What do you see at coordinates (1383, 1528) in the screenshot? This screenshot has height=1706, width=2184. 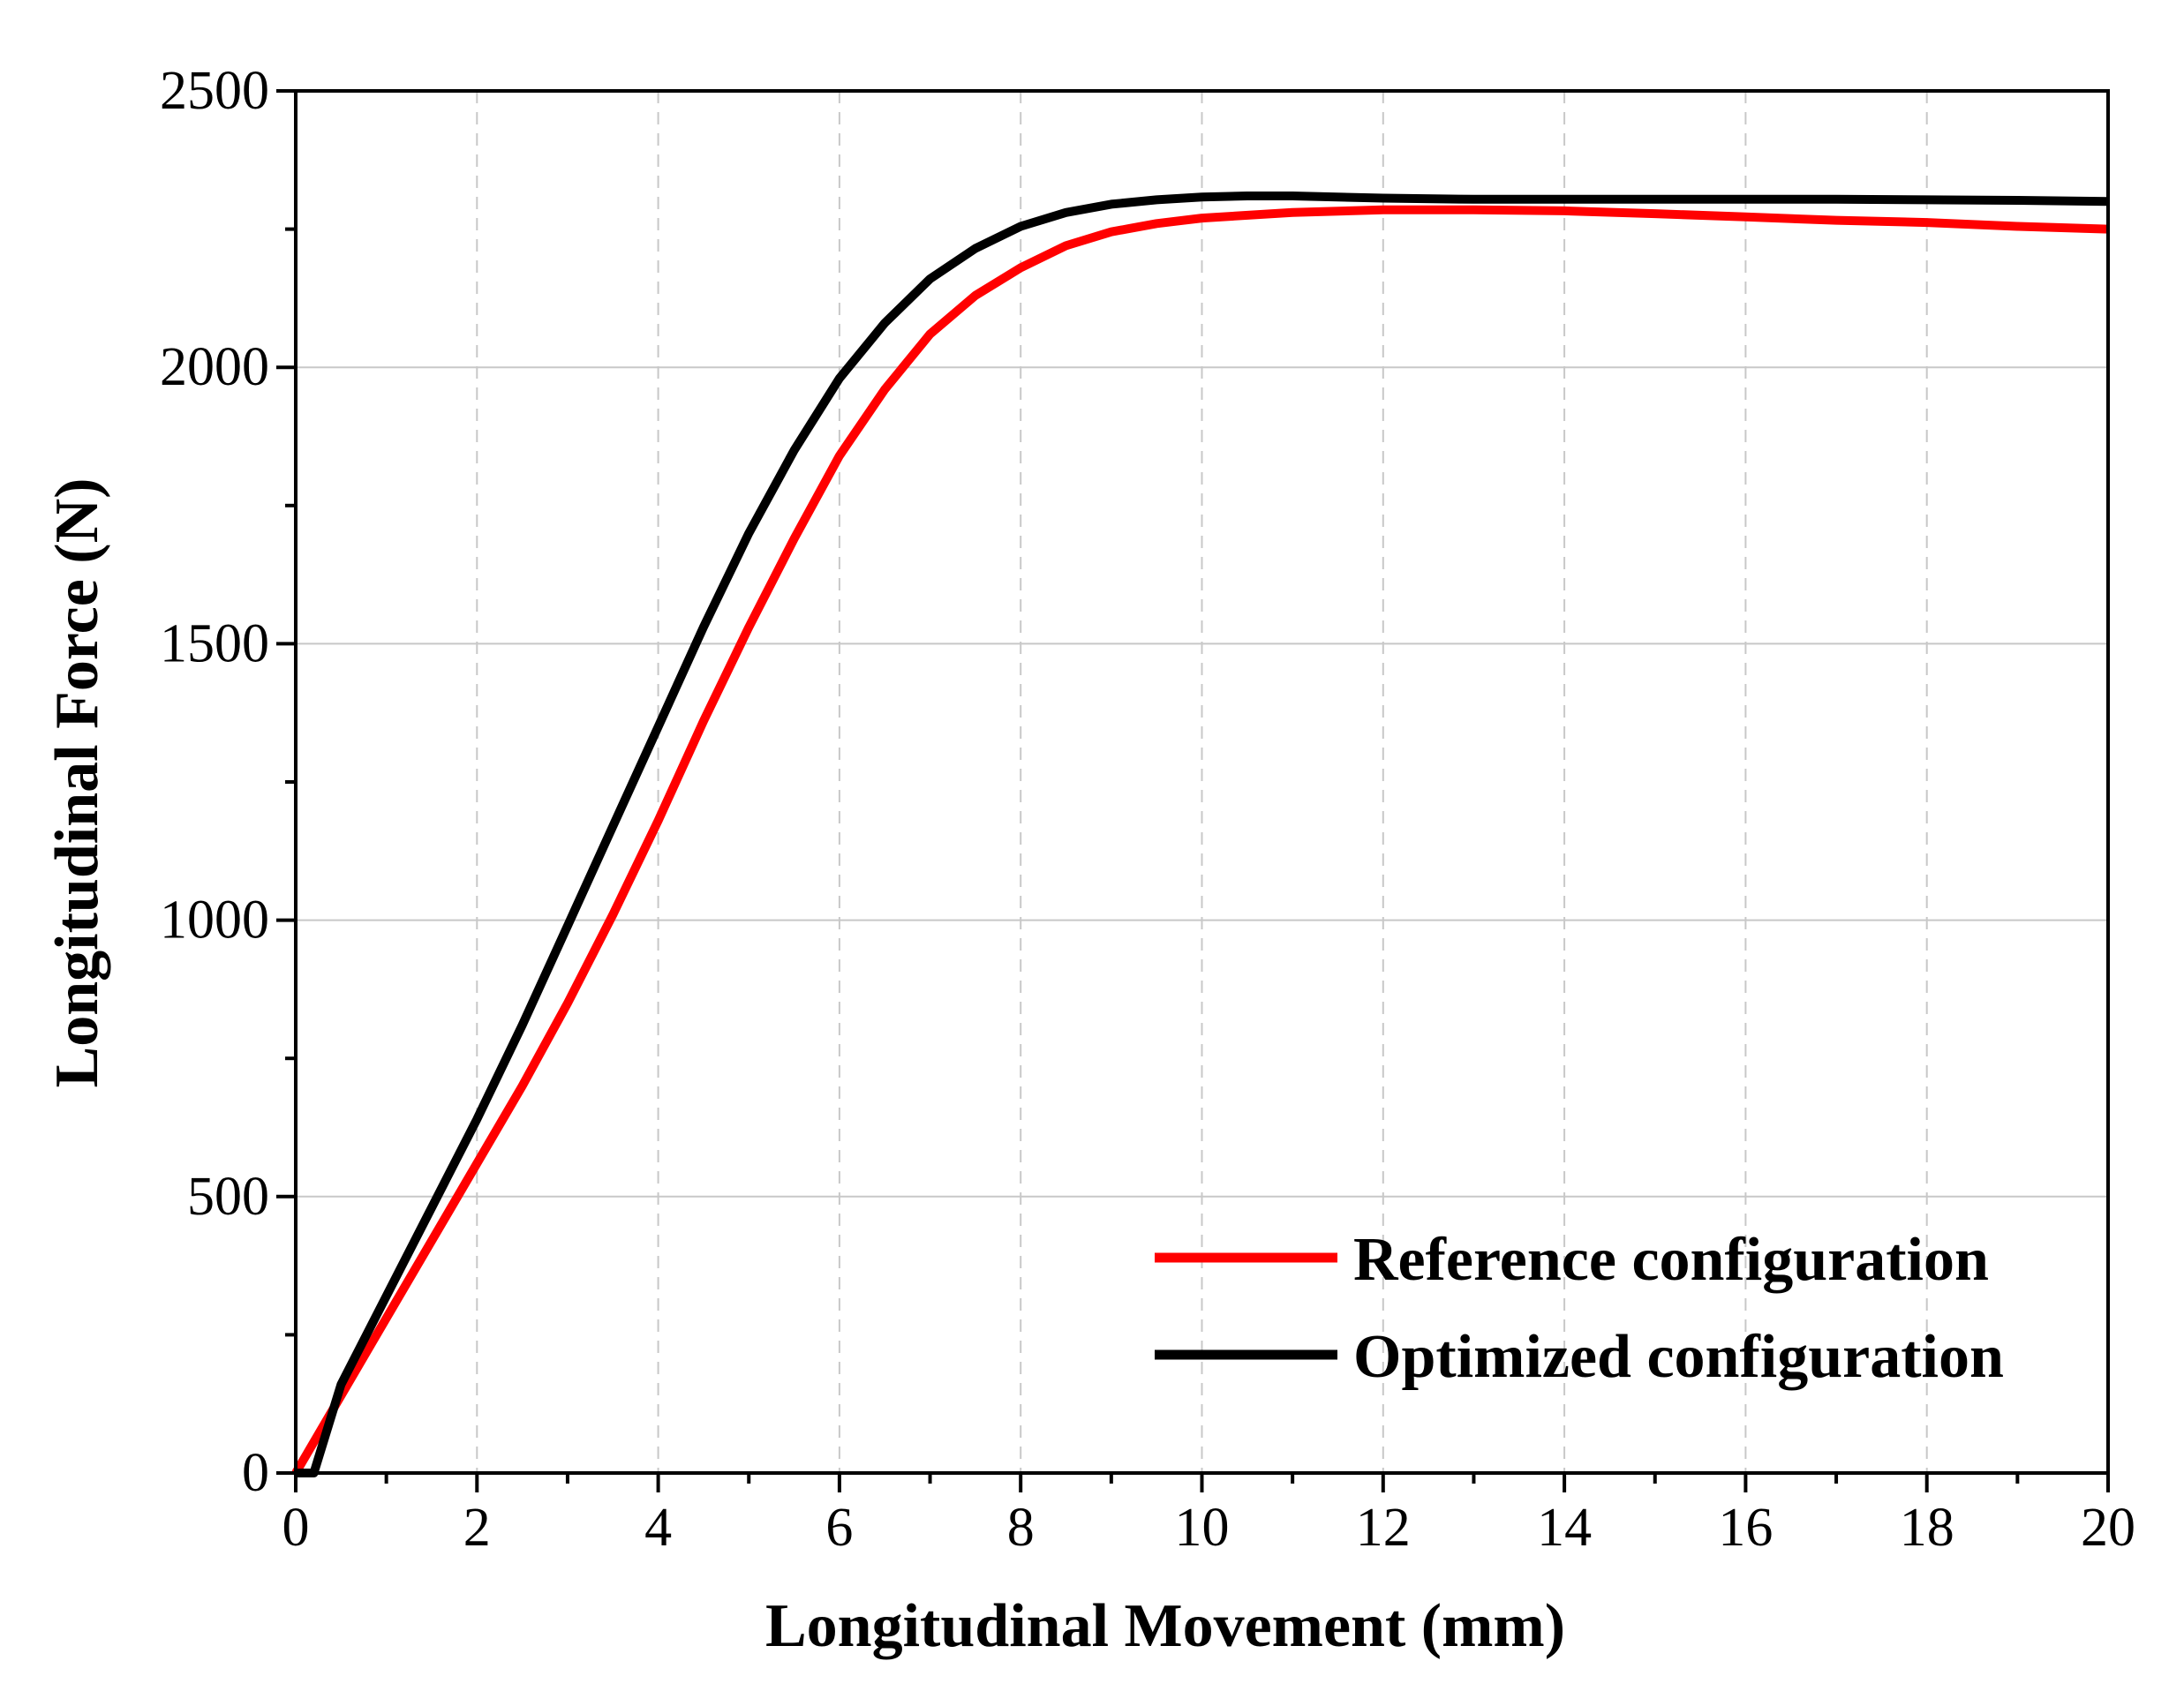 I see `x-tick-label: 12` at bounding box center [1383, 1528].